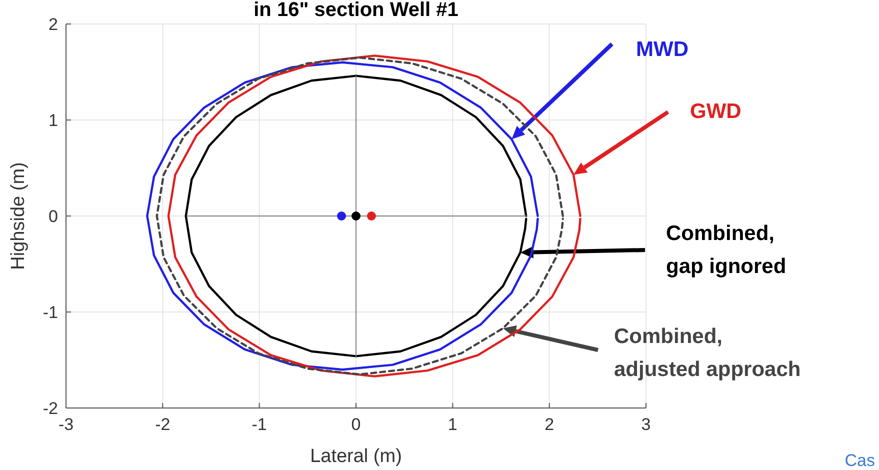  Describe the element at coordinates (549, 424) in the screenshot. I see `x-tick-label: 2` at that location.